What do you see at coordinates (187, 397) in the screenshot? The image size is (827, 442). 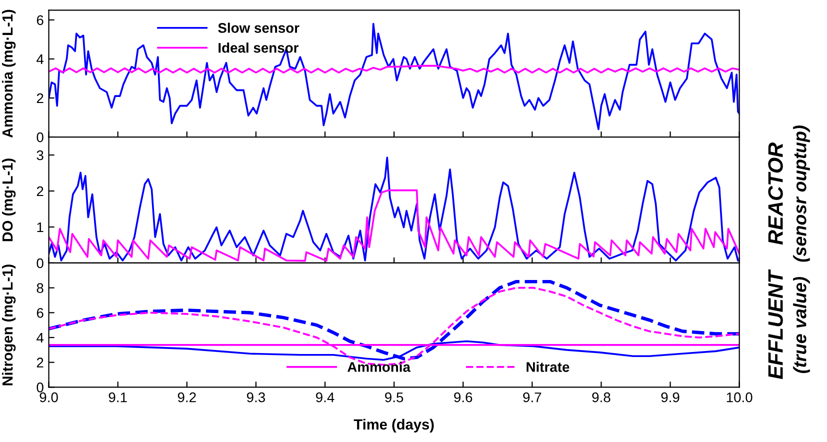 I see `x-tick-label: 9.2` at bounding box center [187, 397].